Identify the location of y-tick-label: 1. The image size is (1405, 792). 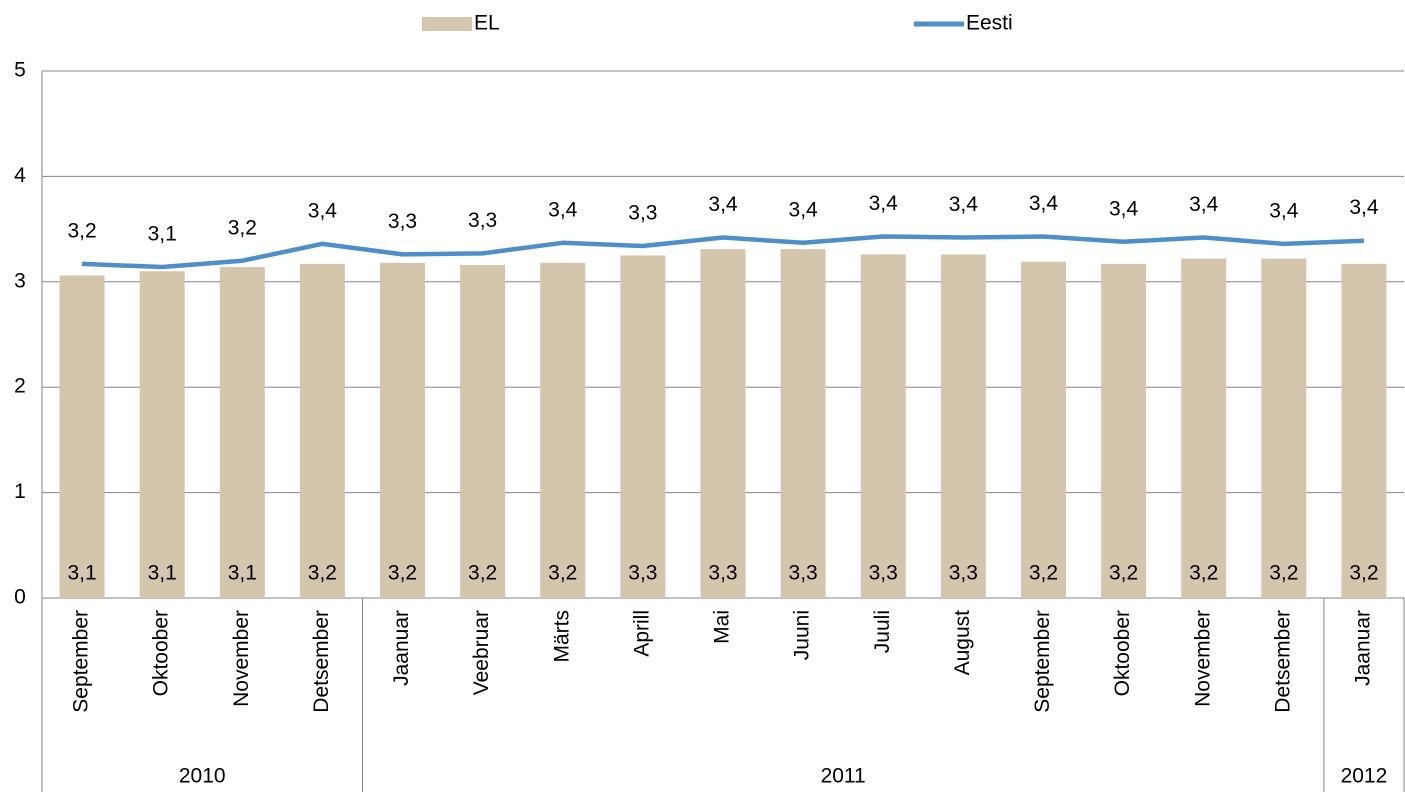
(20, 491).